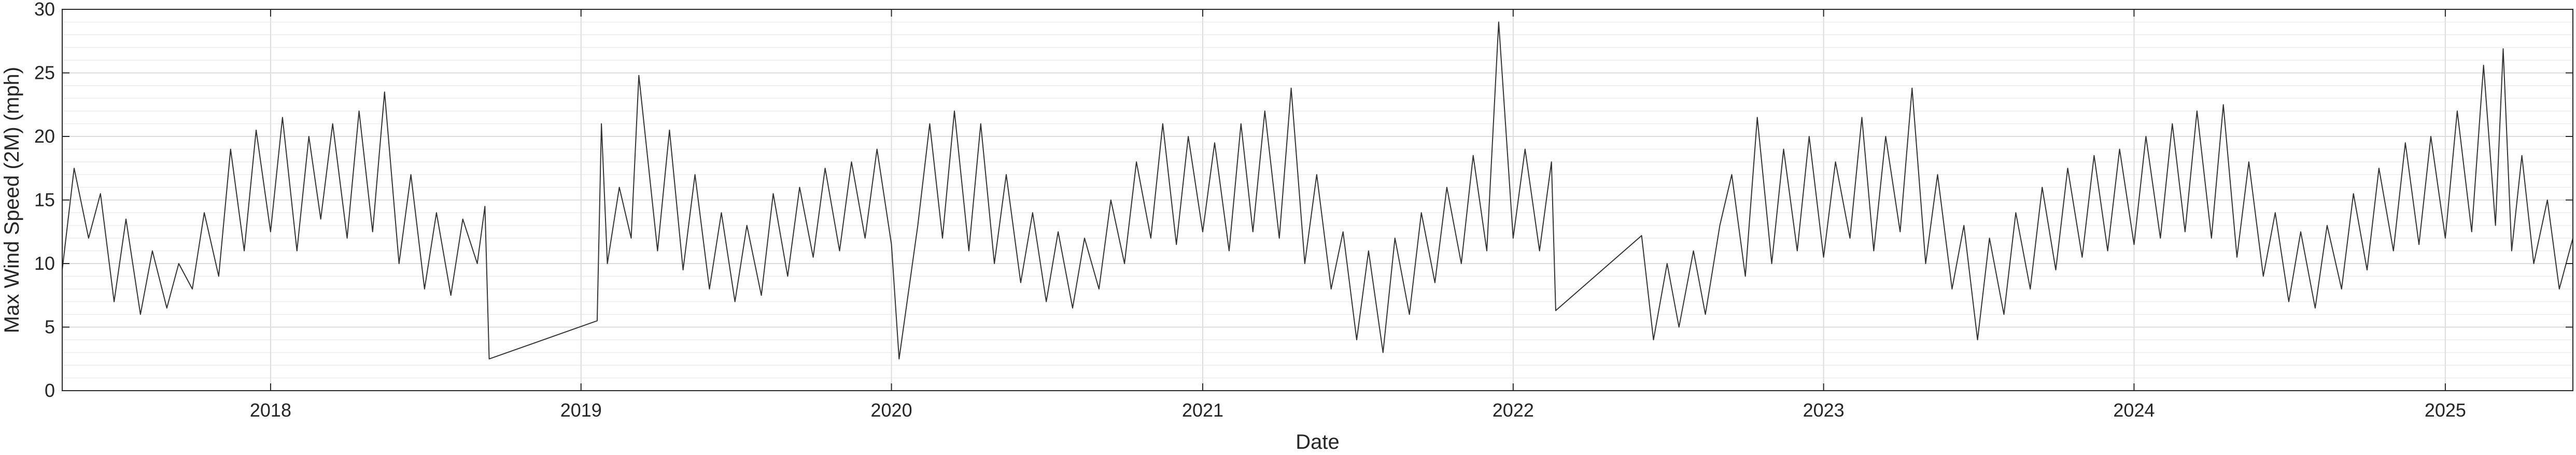  Describe the element at coordinates (270, 410) in the screenshot. I see `x-tick-label: 2018` at that location.